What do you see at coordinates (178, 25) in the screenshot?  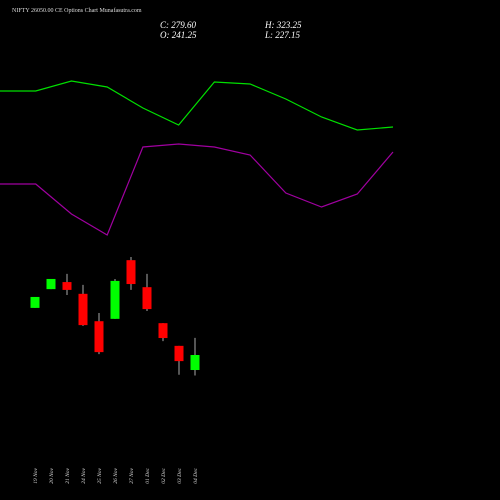 I see `close-label: C: 279.60` at bounding box center [178, 25].